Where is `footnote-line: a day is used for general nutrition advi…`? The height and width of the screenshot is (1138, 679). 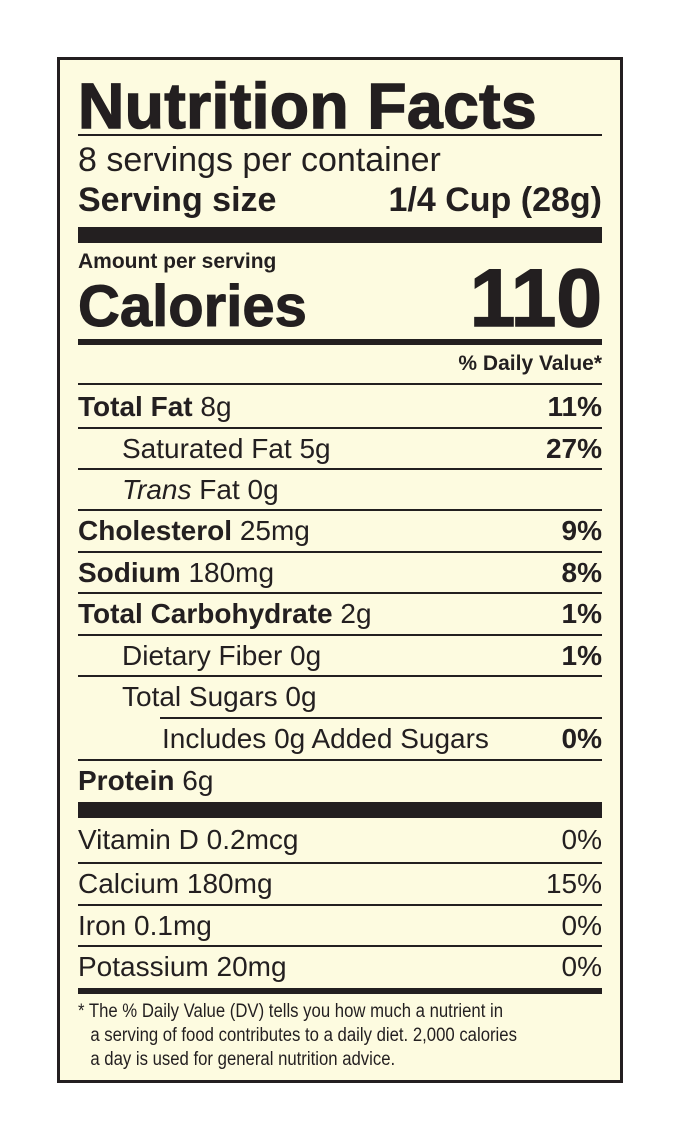 footnote-line: a day is used for general nutrition advi… is located at coordinates (243, 1059).